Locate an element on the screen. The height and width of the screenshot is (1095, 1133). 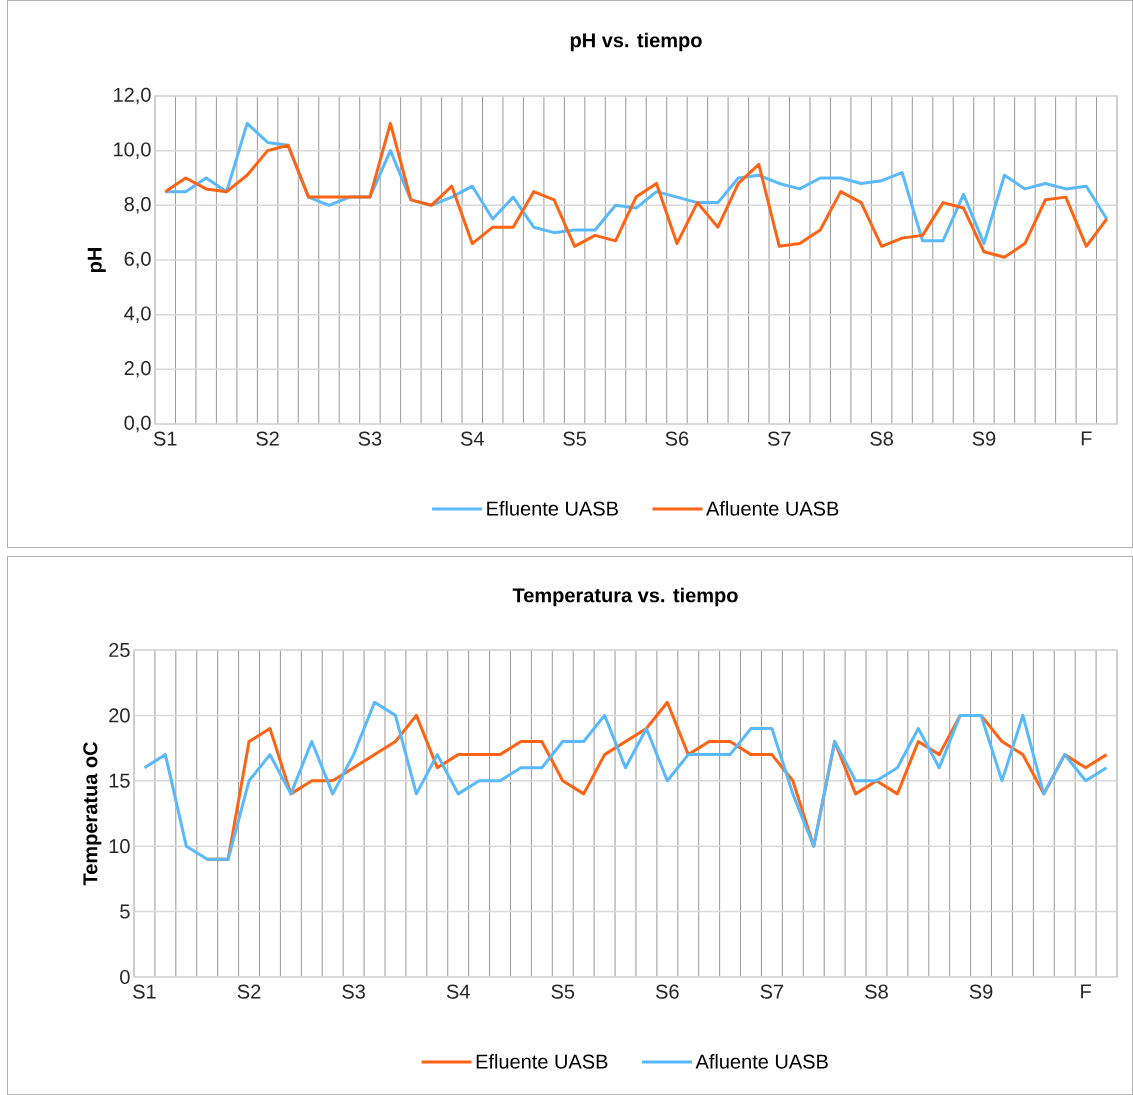
y-tick-label: 10 is located at coordinates (119, 846).